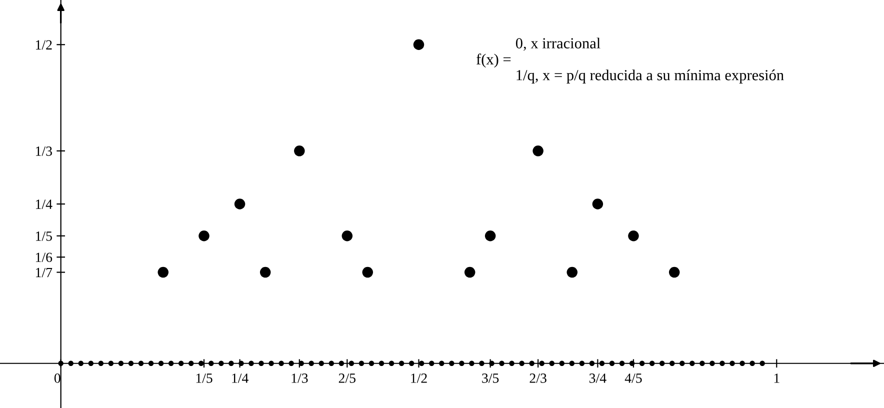 Image resolution: width=884 pixels, height=408 pixels. Describe the element at coordinates (493, 61) in the screenshot. I see `annotation: f(x) =` at that location.